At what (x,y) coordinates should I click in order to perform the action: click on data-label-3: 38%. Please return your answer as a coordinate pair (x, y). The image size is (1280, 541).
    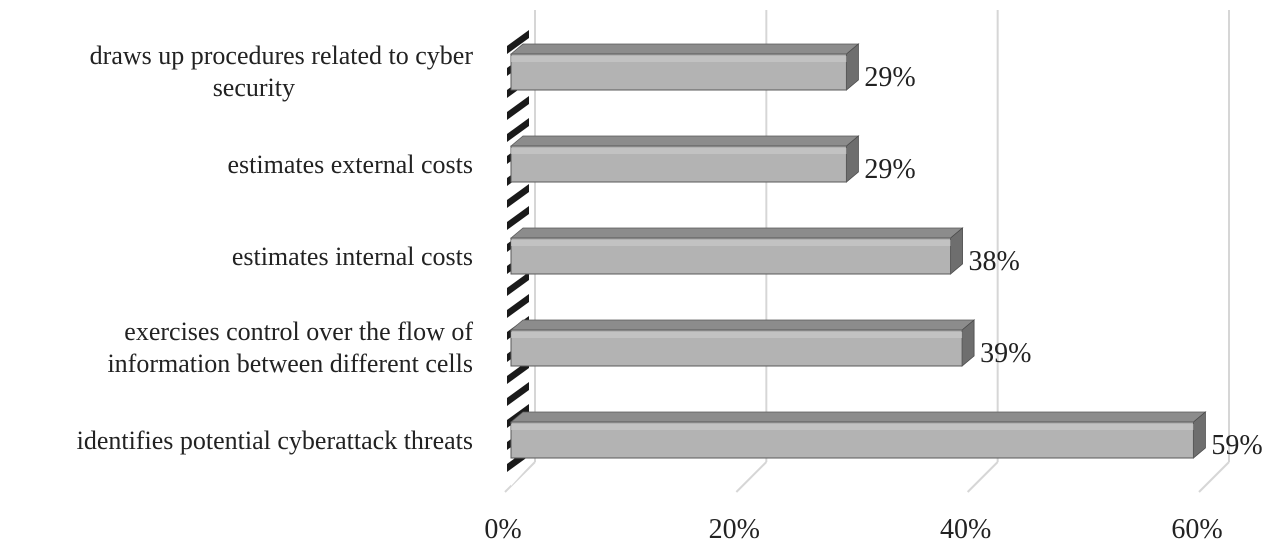
    Looking at the image, I should click on (994, 261).